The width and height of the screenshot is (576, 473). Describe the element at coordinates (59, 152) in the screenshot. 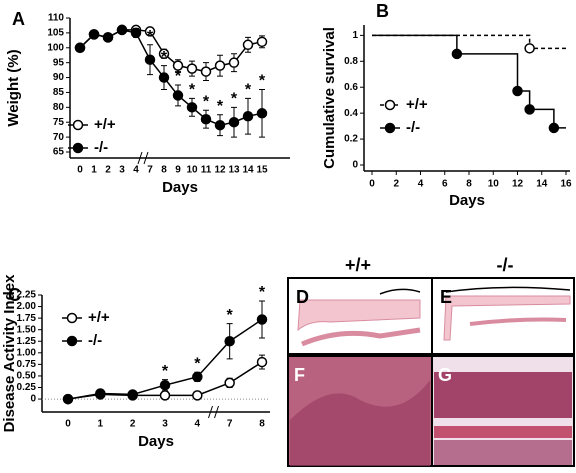

I see `y-tick-label: 65` at that location.